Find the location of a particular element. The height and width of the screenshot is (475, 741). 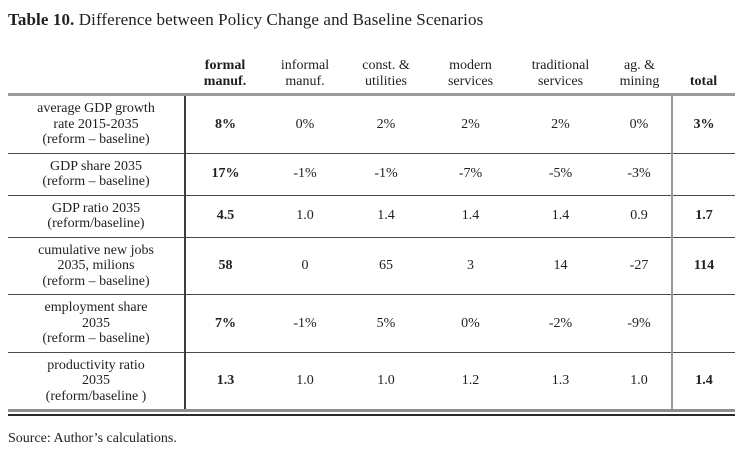

table-cell: 17% is located at coordinates (225, 174).